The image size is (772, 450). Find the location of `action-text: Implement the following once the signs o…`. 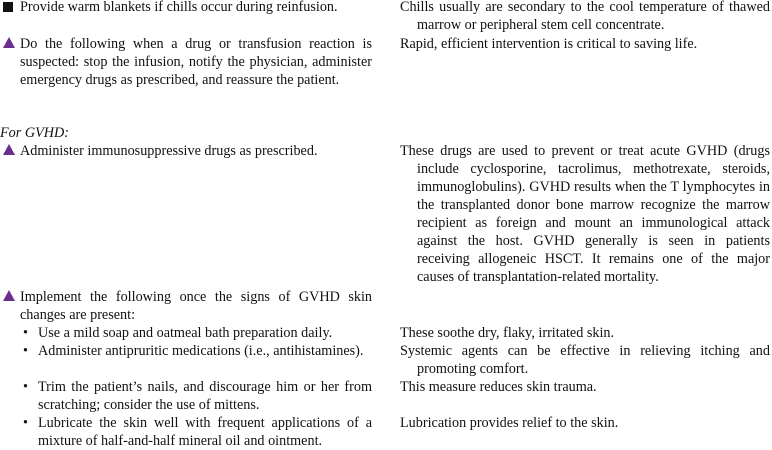

action-text: Implement the following once the signs o… is located at coordinates (196, 306).